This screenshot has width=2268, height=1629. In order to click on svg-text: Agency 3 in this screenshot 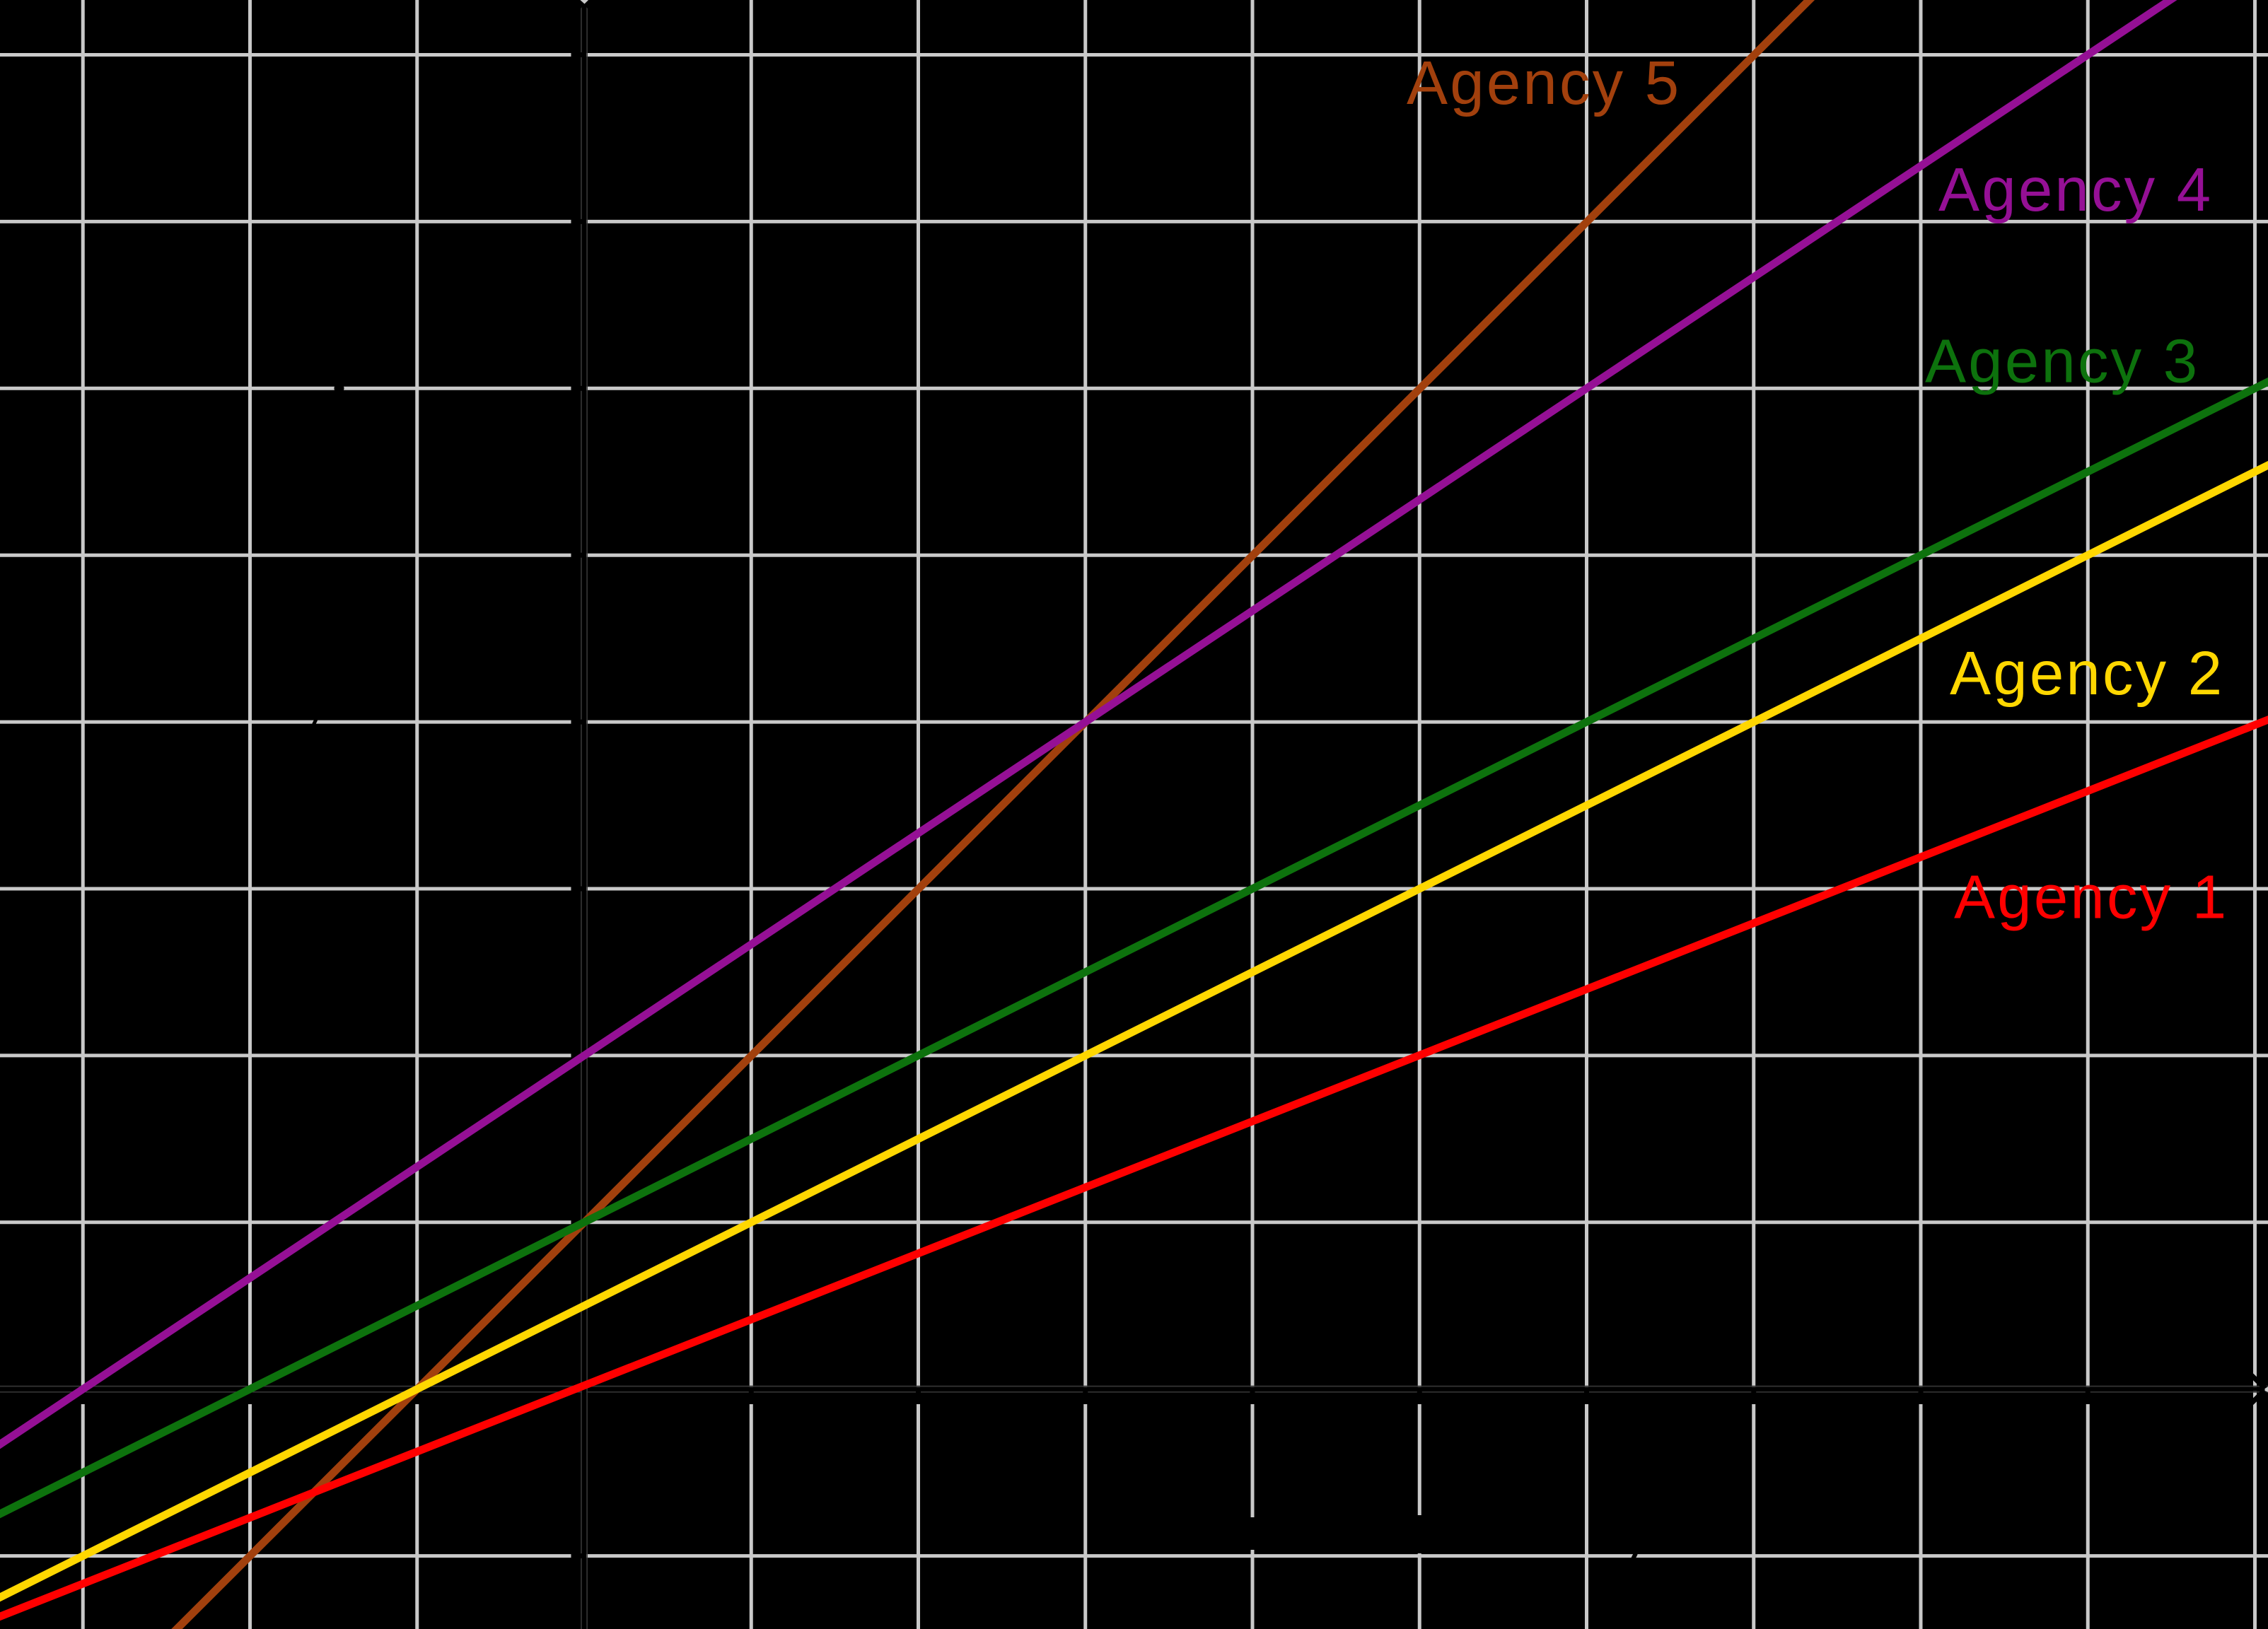, I will do `click(2062, 361)`.